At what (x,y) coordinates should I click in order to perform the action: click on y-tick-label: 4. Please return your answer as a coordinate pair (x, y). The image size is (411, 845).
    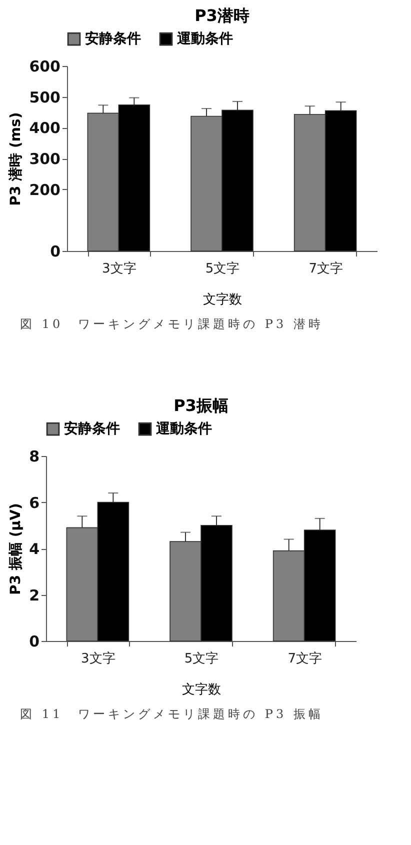
    Looking at the image, I should click on (34, 549).